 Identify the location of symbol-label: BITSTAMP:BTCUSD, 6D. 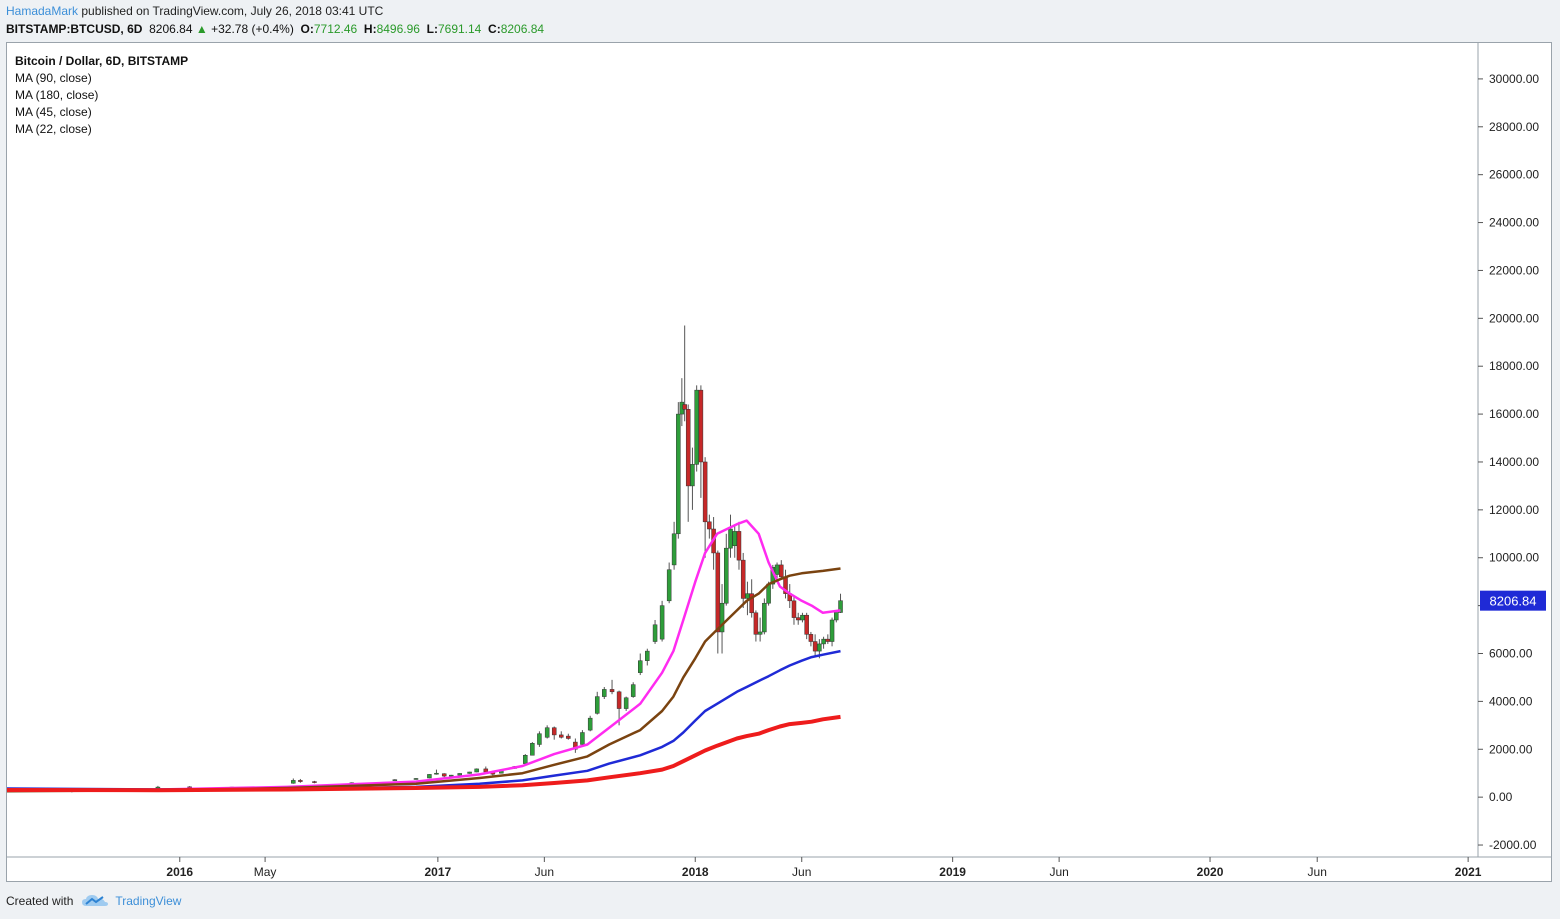
(74, 29).